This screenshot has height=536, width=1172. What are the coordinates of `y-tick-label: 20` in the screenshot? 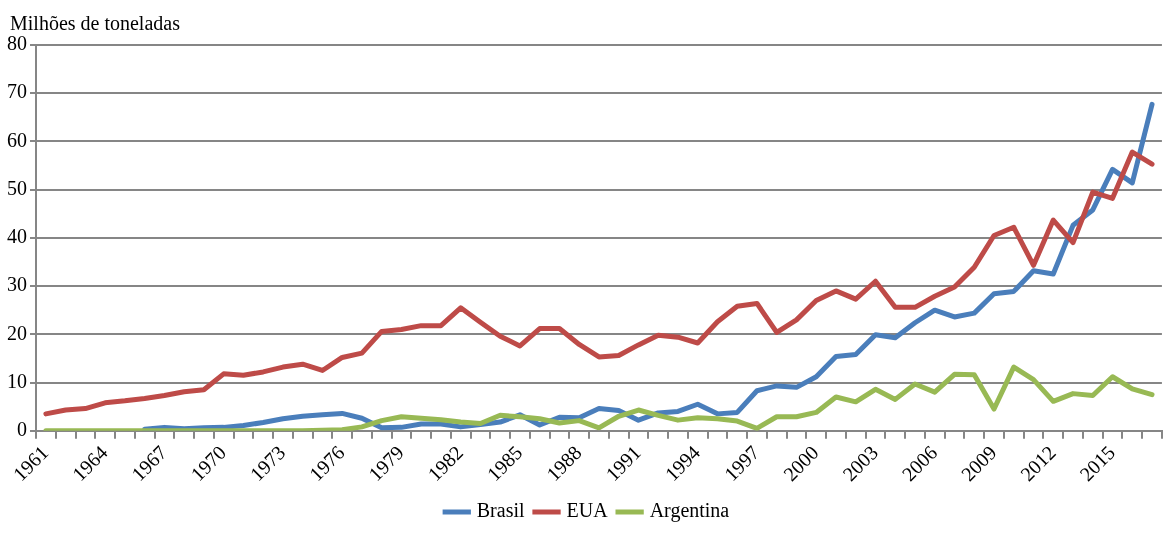 It's located at (17, 332).